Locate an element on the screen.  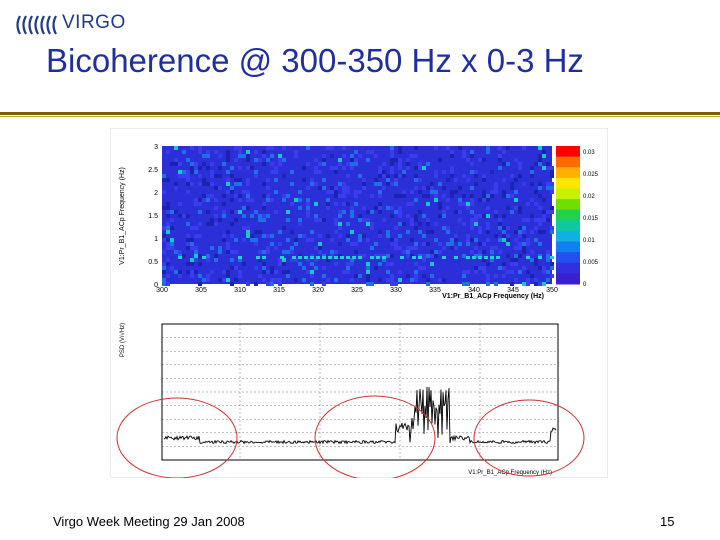
top-y-tick-label: 2.5 is located at coordinates (153, 170).